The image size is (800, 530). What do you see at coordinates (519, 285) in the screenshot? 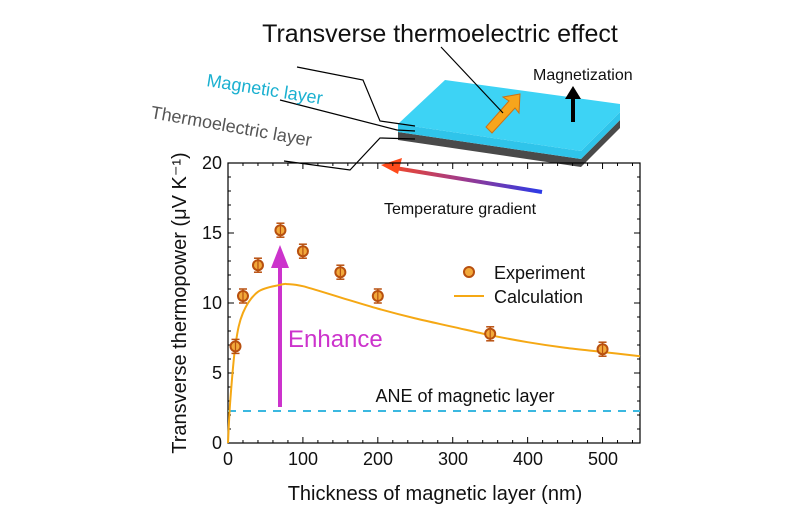
I see `legend: Experiment Calculation` at bounding box center [519, 285].